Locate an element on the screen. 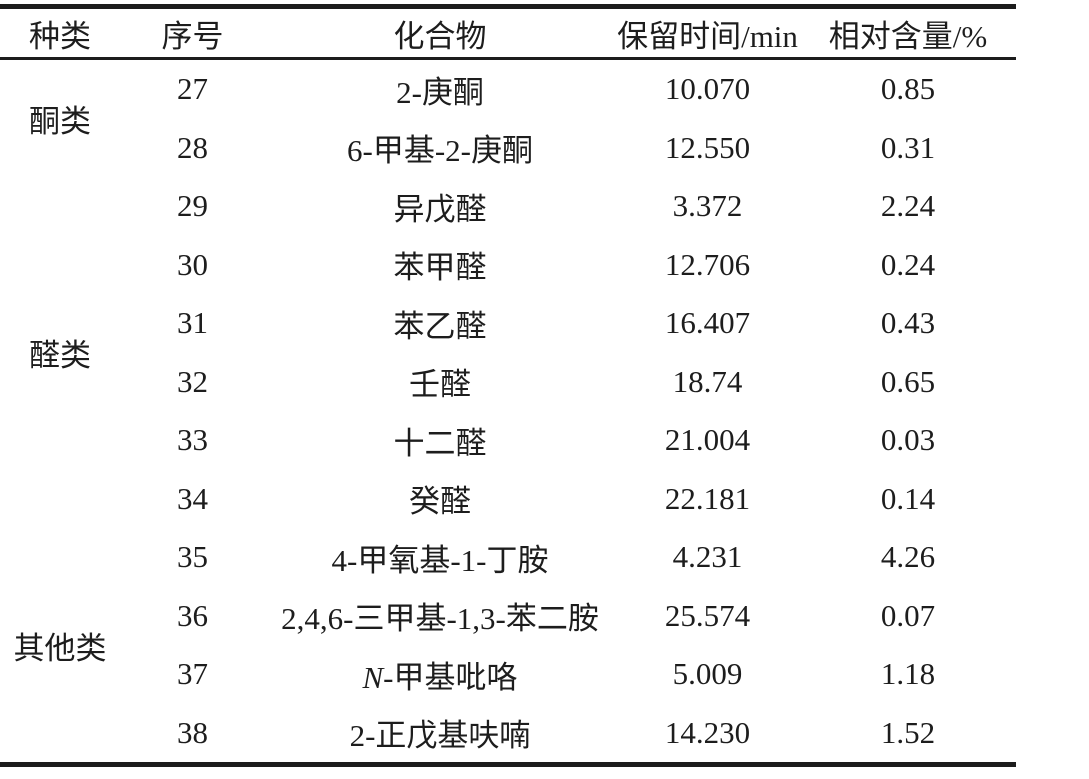  table-row: 33 十二醛 21.004 0.03 is located at coordinates (508, 440).